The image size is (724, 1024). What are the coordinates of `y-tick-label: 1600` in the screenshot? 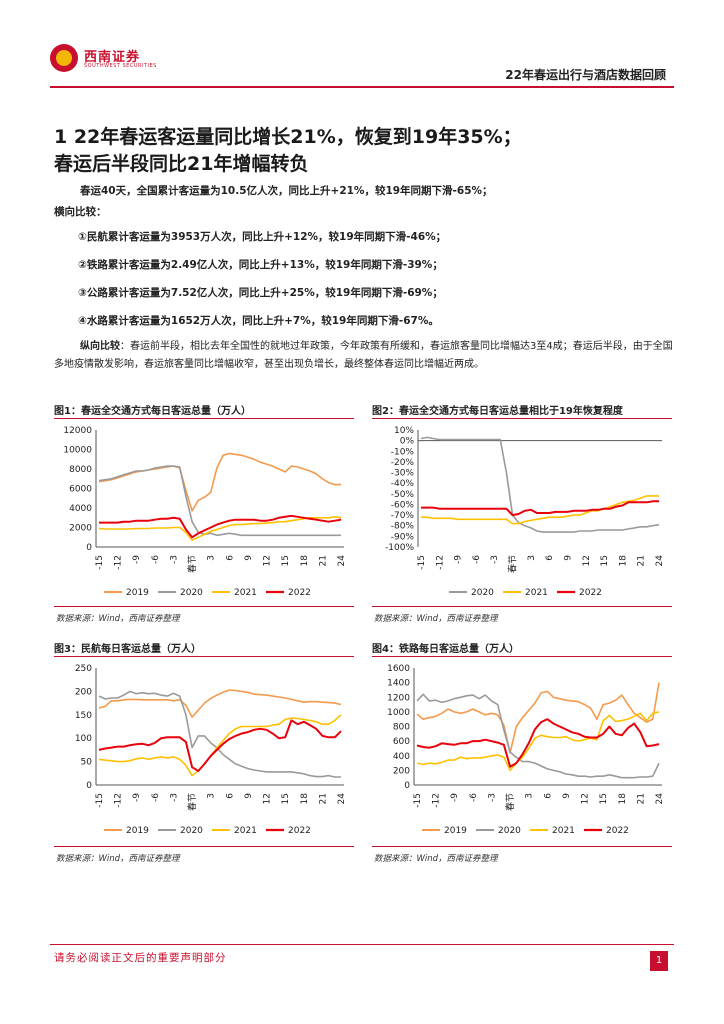 It's located at (398, 669).